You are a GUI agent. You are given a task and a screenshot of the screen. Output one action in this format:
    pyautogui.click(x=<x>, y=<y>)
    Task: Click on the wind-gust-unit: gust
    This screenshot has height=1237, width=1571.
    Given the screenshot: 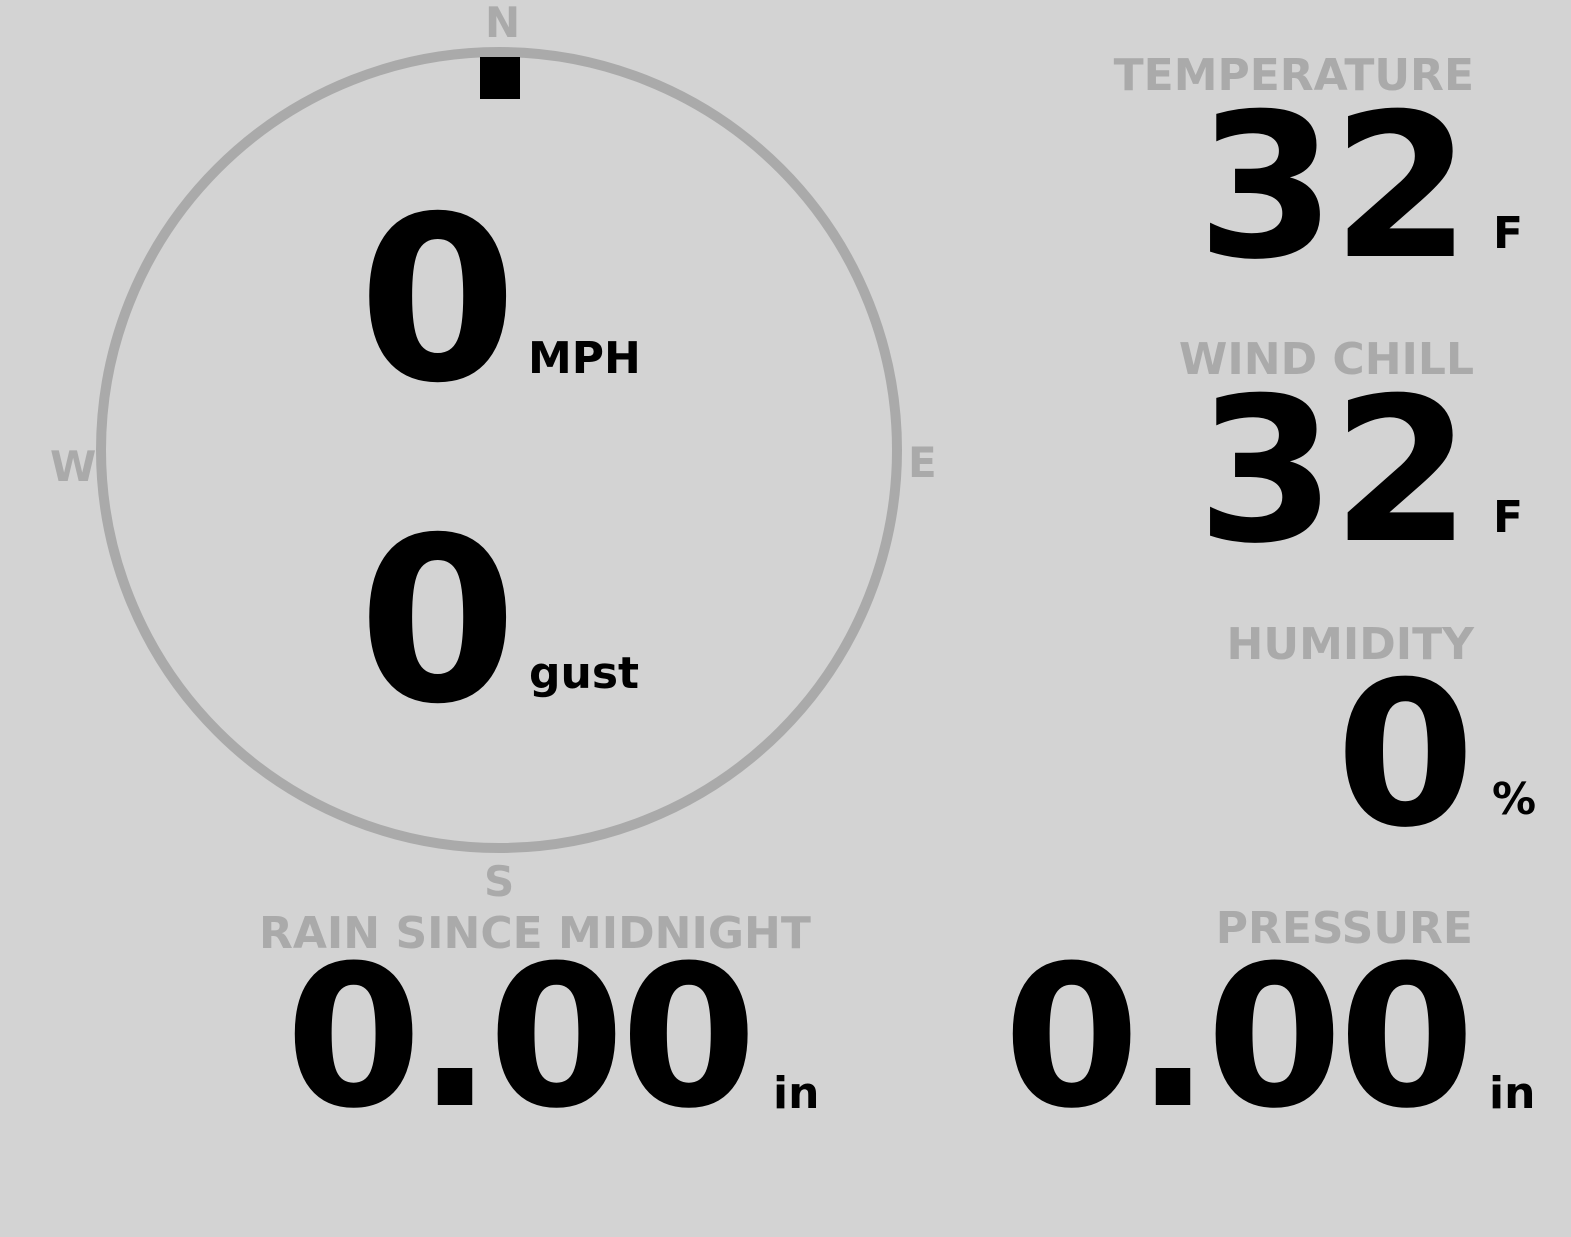 What is the action you would take?
    pyautogui.click(x=584, y=673)
    